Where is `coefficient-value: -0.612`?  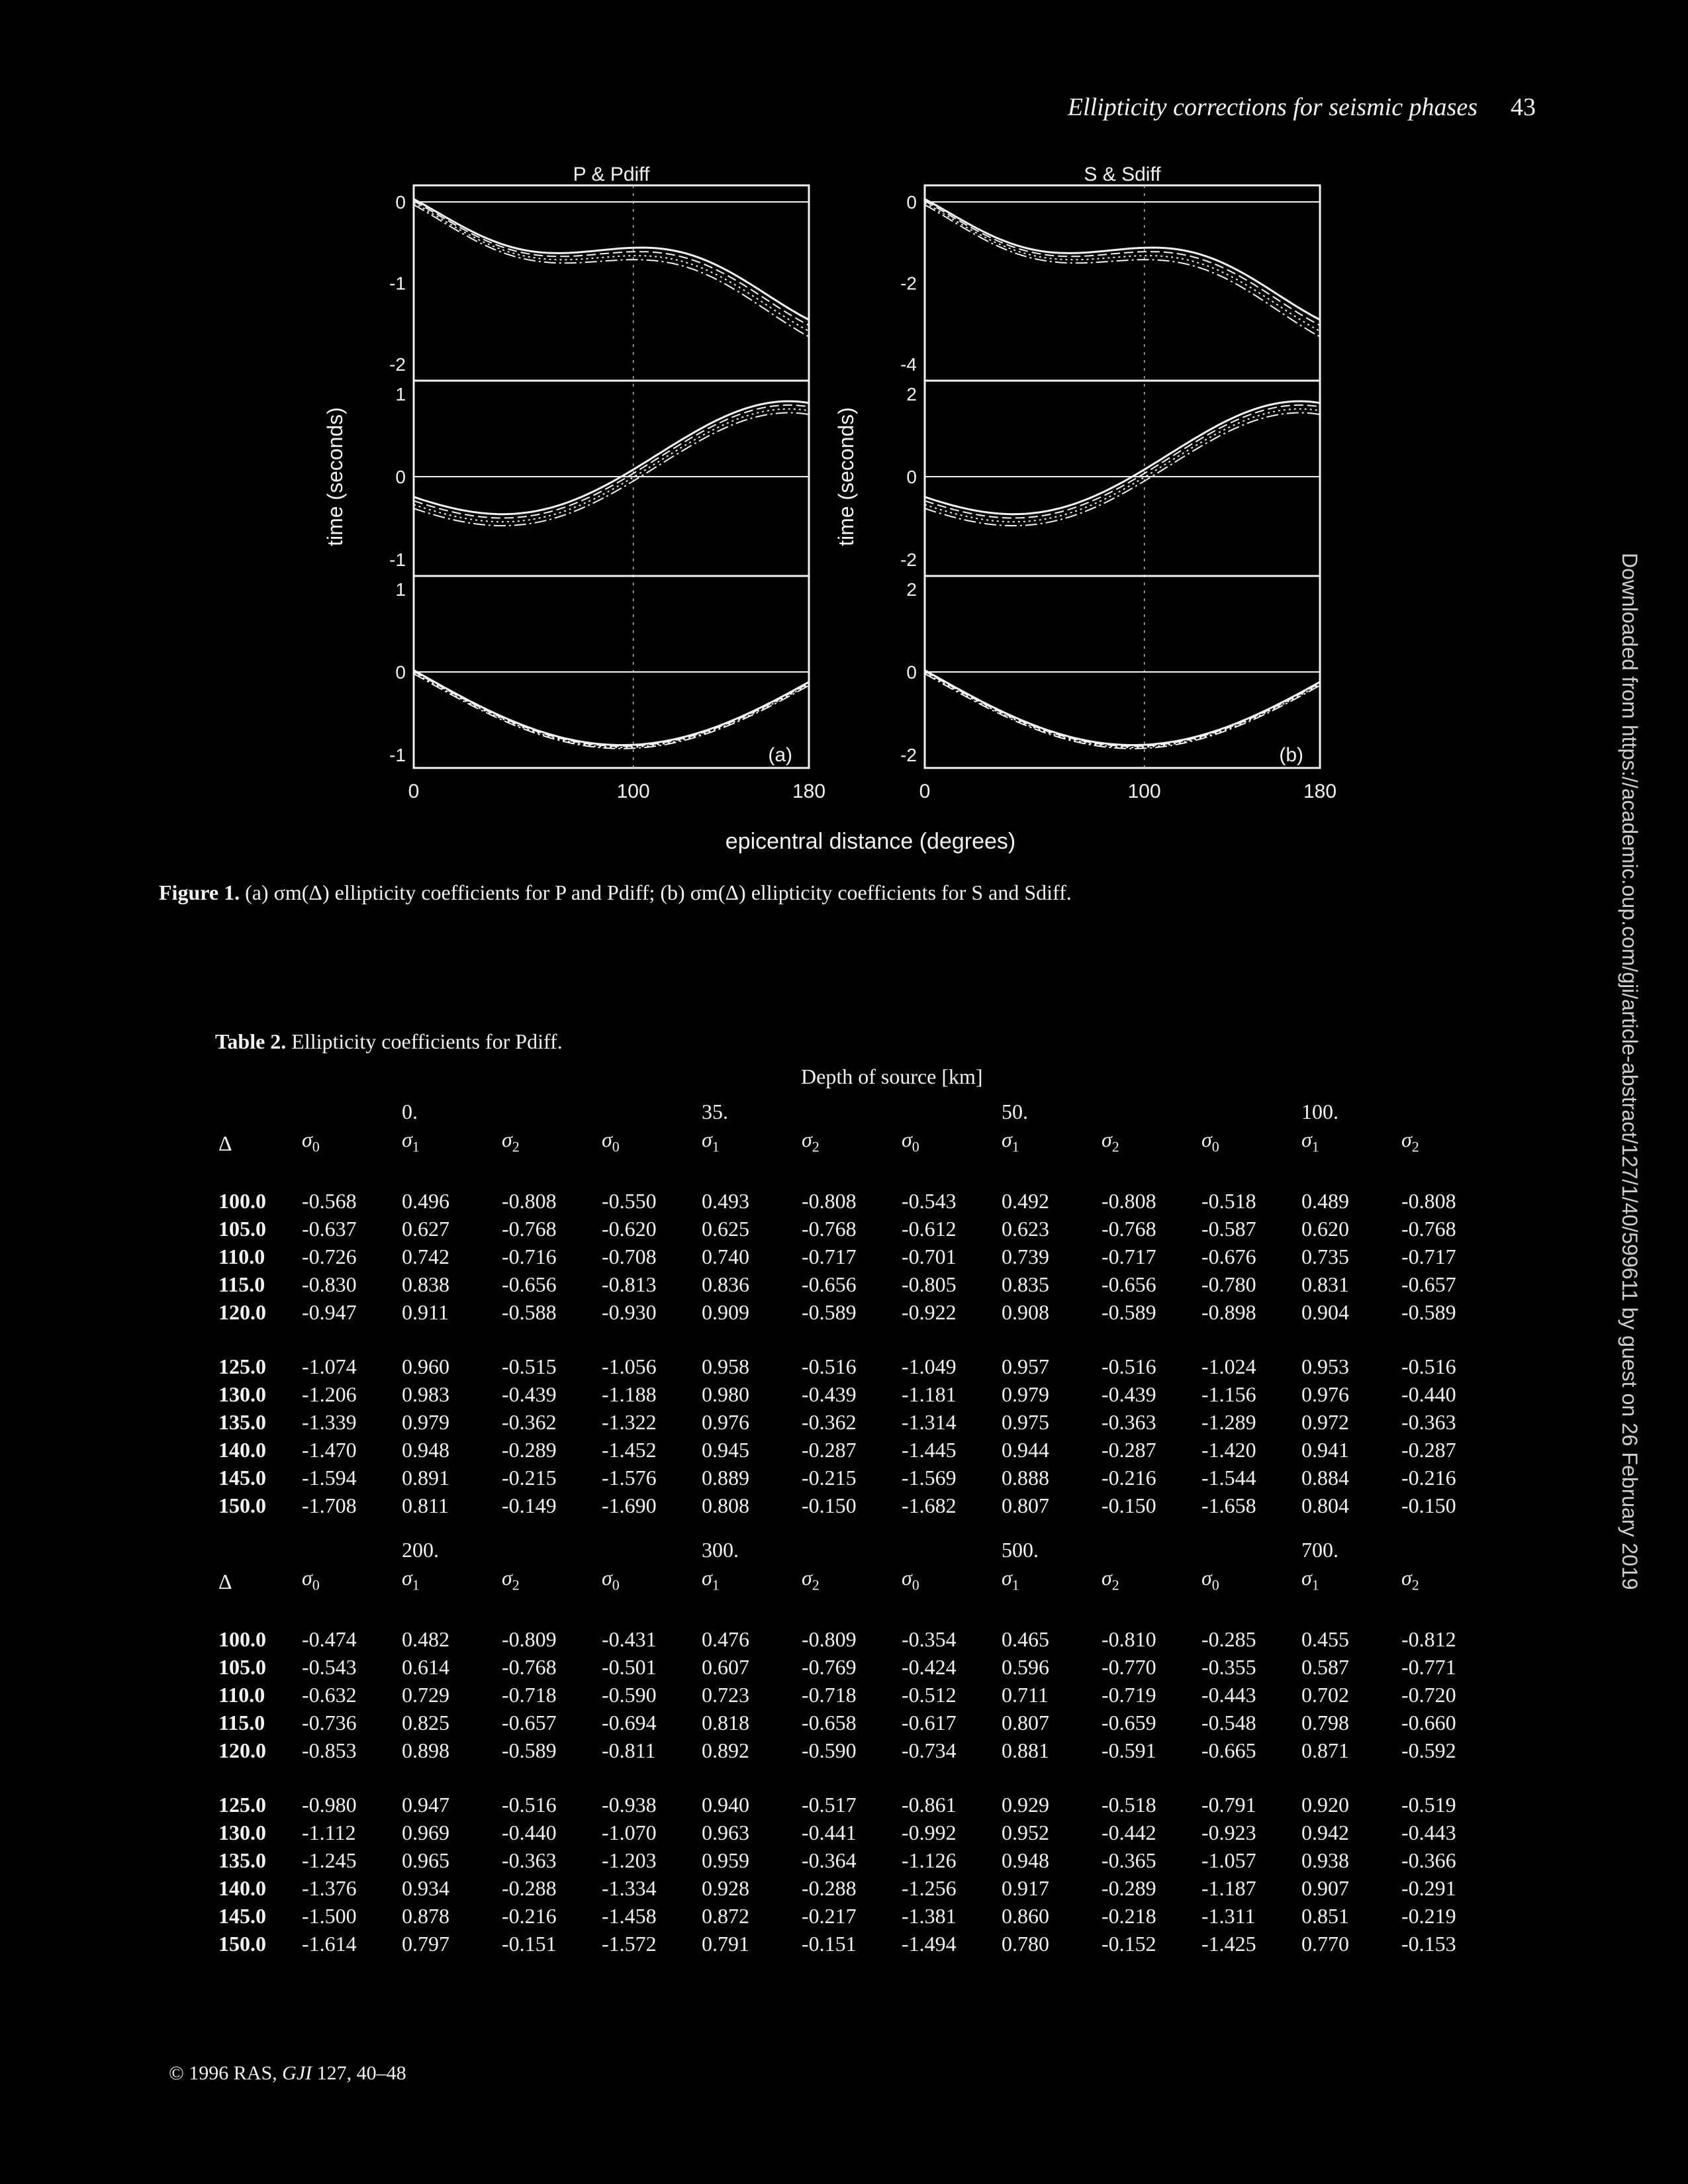 coefficient-value: -0.612 is located at coordinates (929, 1229).